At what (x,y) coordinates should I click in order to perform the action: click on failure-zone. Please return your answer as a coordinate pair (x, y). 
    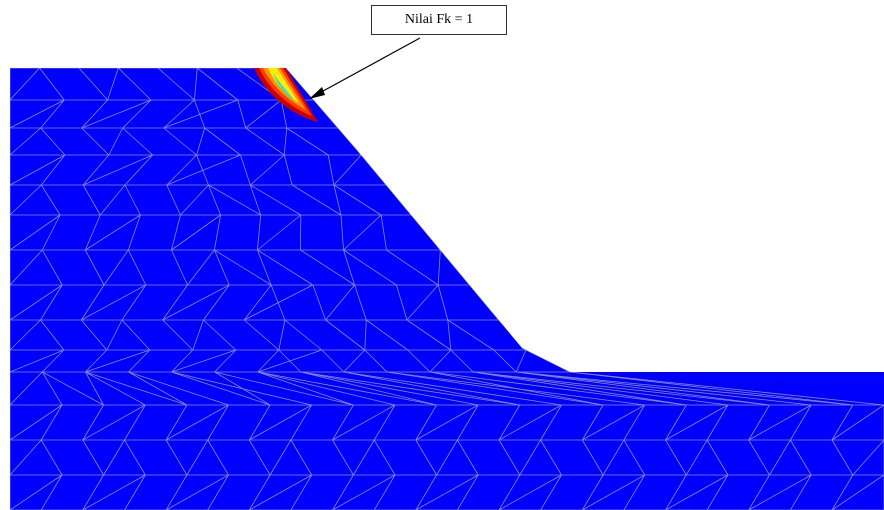
    Looking at the image, I should click on (286, 95).